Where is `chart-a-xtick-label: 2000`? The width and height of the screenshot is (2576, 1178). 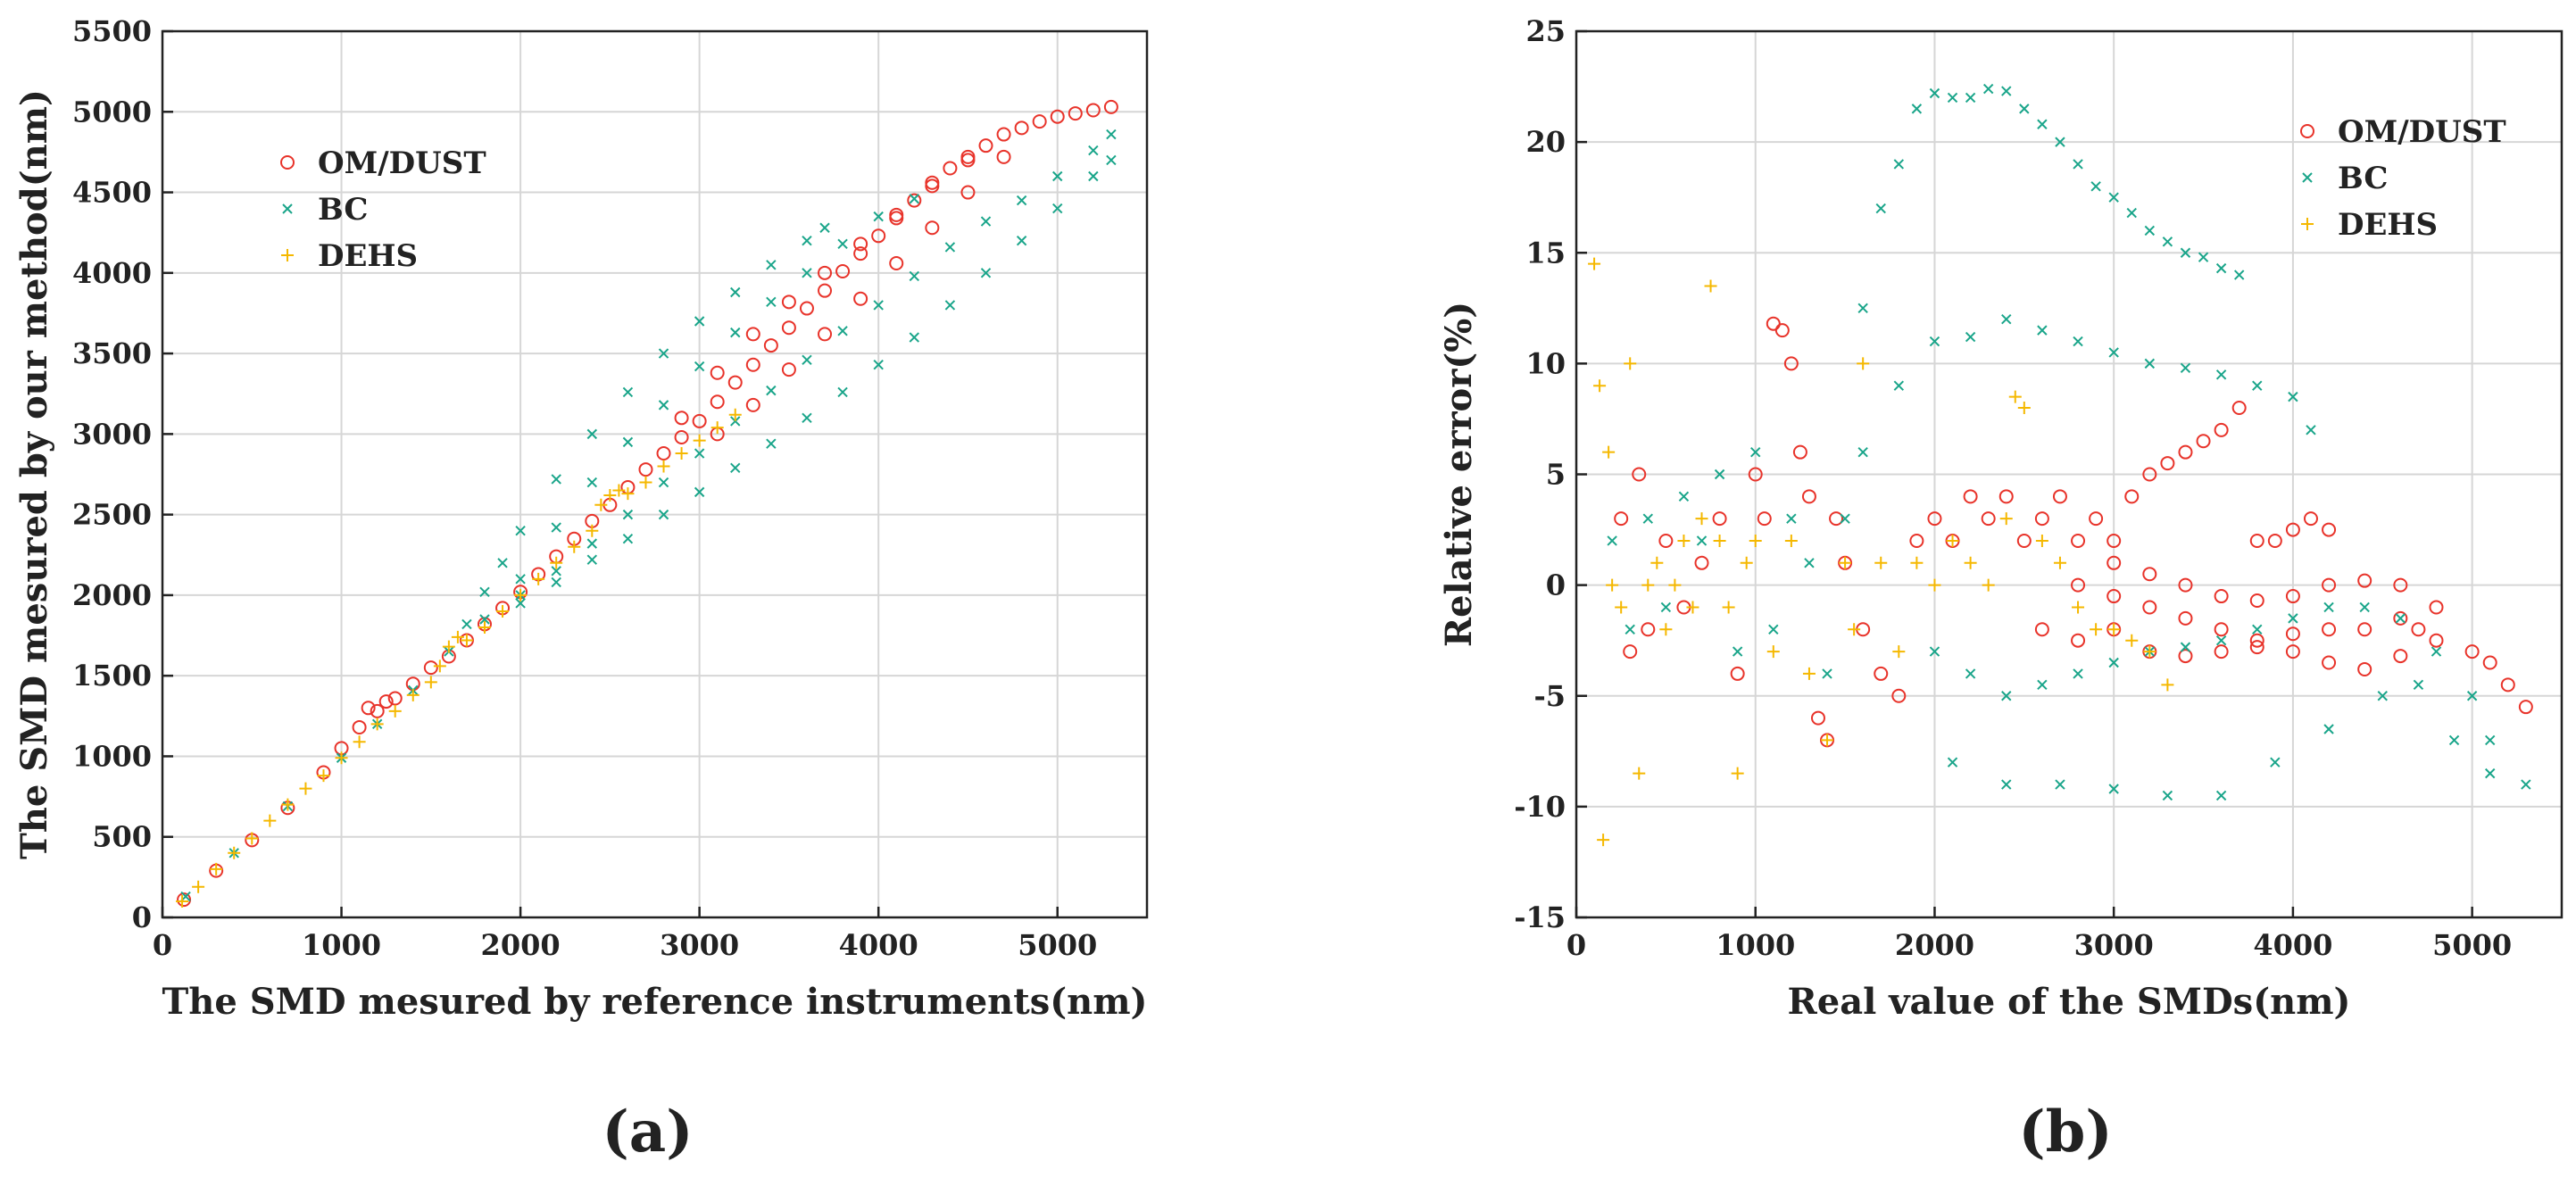 chart-a-xtick-label: 2000 is located at coordinates (521, 945).